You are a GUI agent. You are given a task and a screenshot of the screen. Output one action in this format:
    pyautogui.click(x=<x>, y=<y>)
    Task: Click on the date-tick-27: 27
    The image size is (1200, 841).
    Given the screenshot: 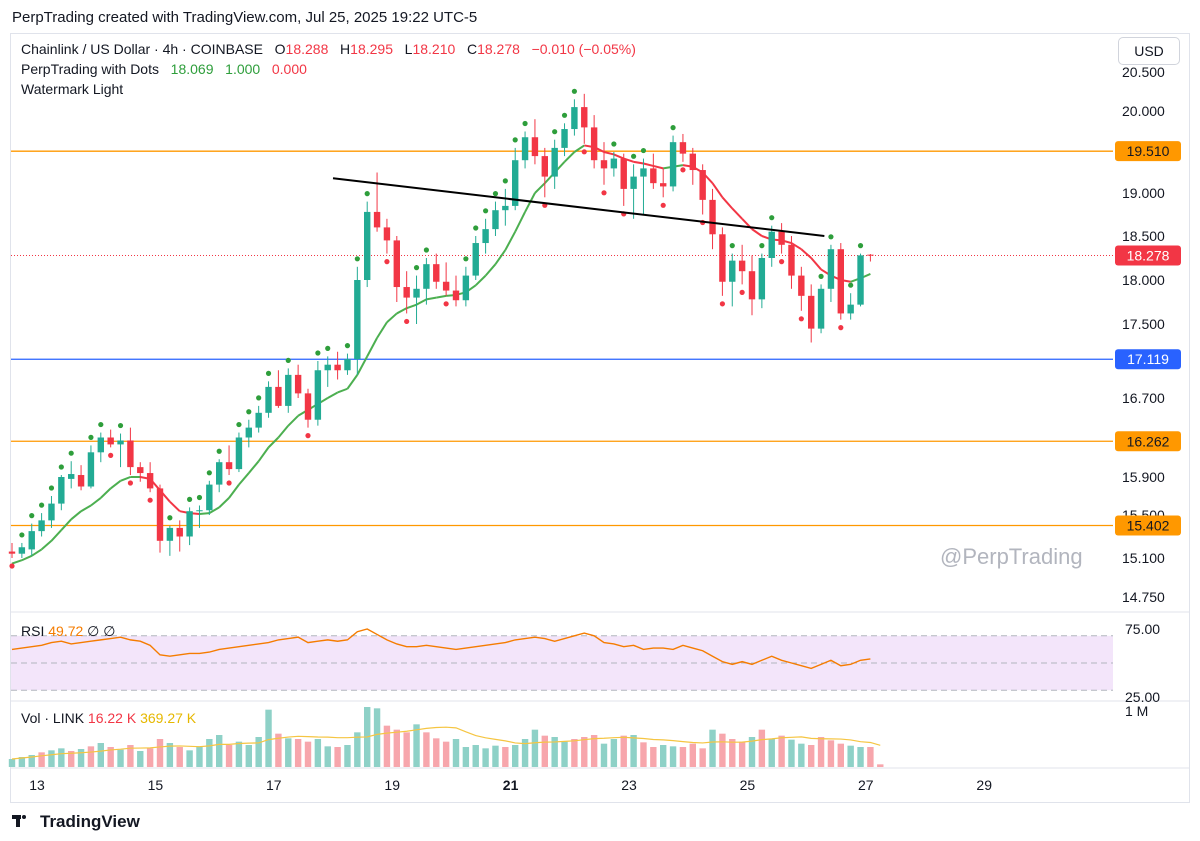 What is the action you would take?
    pyautogui.click(x=866, y=785)
    